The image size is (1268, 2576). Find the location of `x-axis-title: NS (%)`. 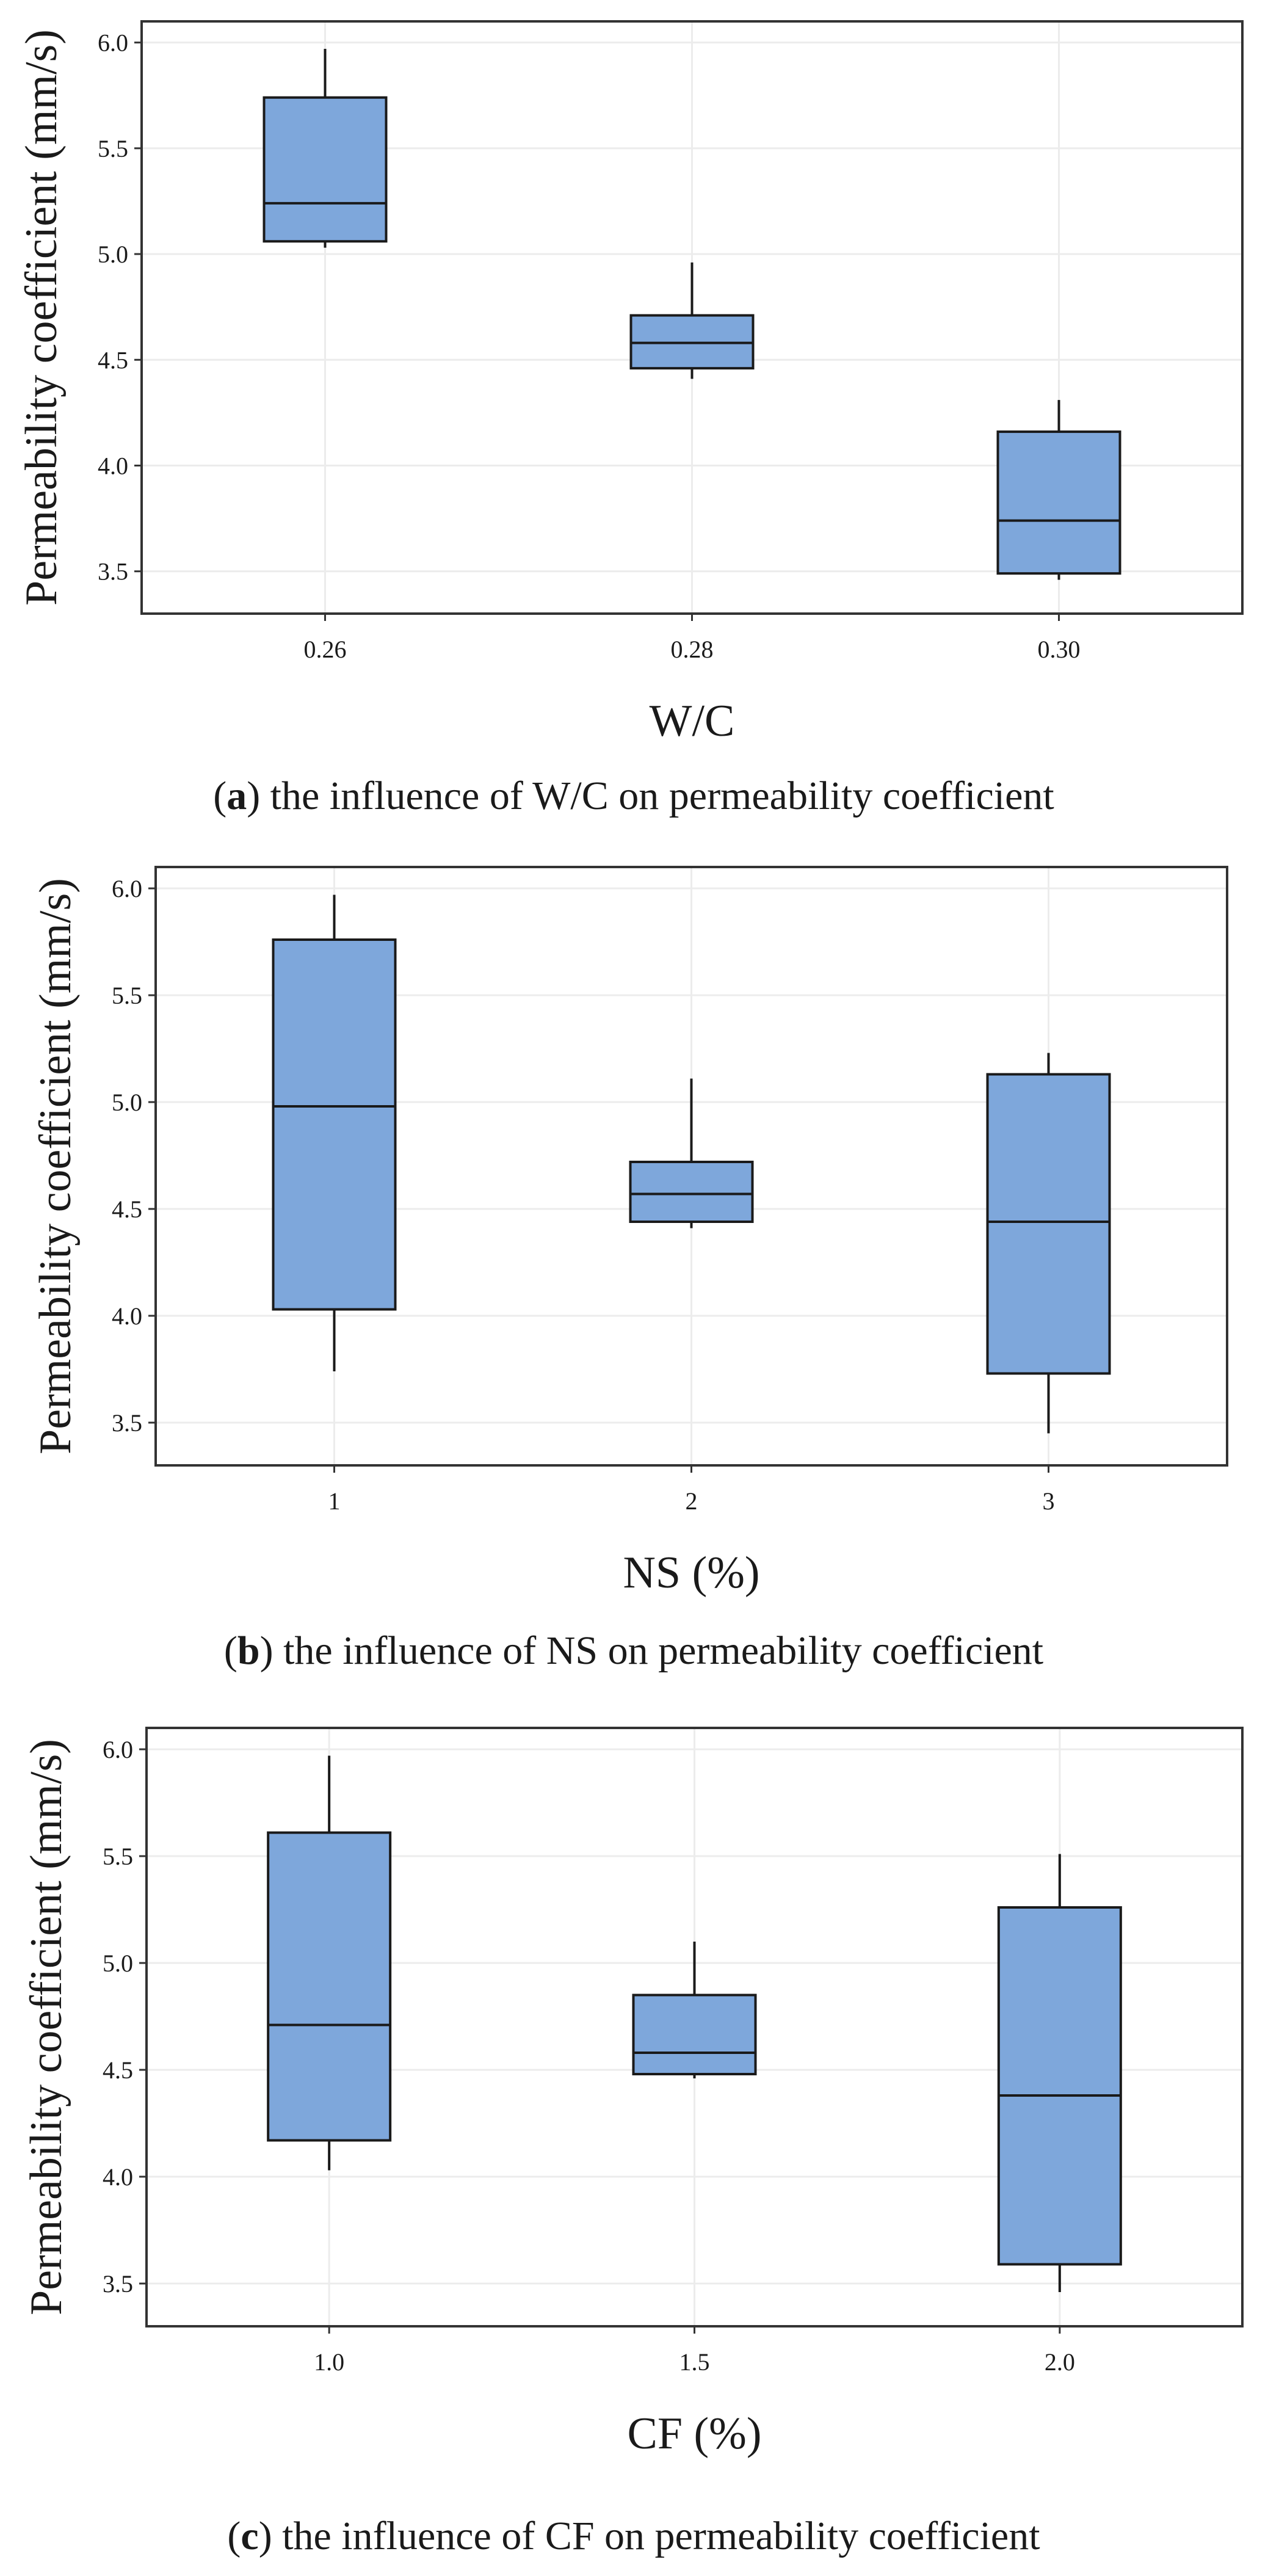

x-axis-title: NS (%) is located at coordinates (691, 1573).